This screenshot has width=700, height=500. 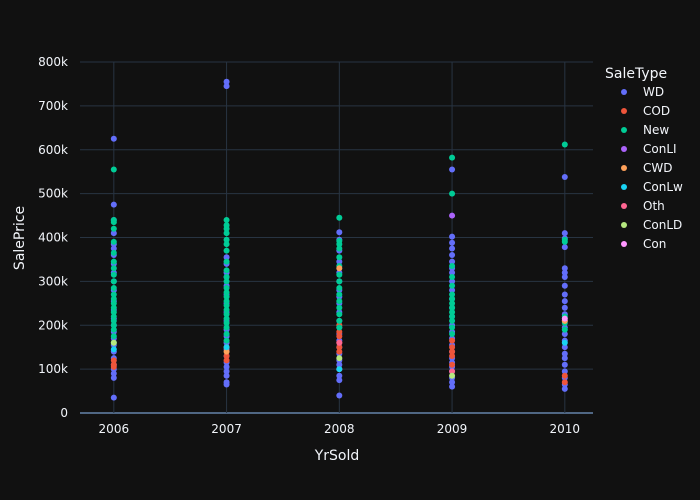 I want to click on series-cwd, so click(x=395, y=310).